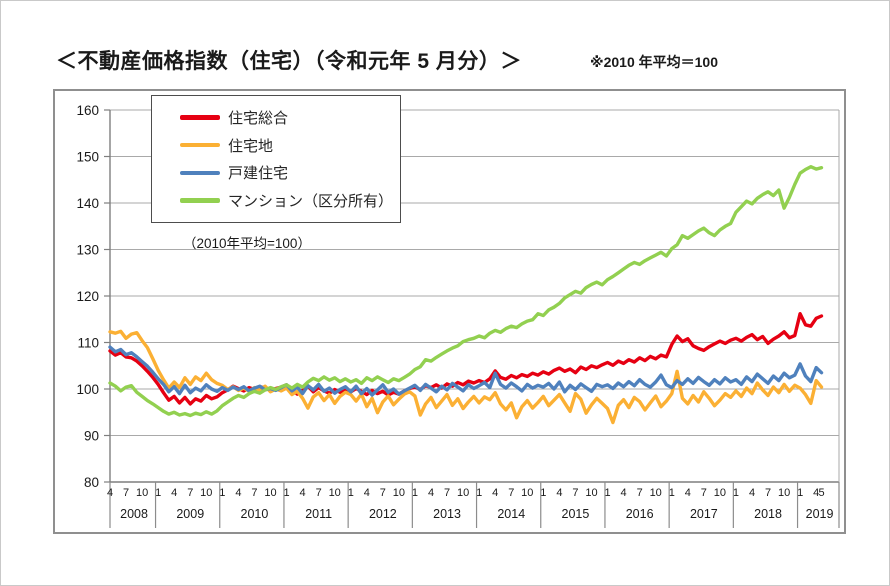 This screenshot has width=890, height=586. What do you see at coordinates (200, 145) in the screenshot?
I see `legend-swatch-yellow` at bounding box center [200, 145].